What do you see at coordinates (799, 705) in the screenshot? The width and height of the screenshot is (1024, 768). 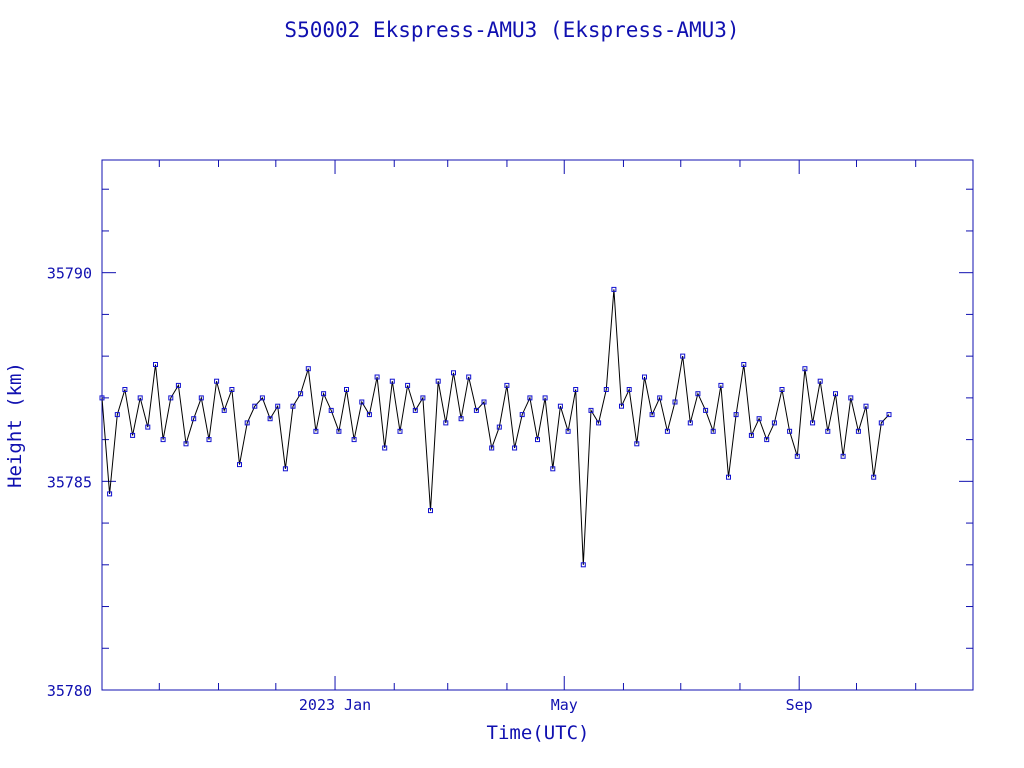 I see `x-tick-label: Sep` at bounding box center [799, 705].